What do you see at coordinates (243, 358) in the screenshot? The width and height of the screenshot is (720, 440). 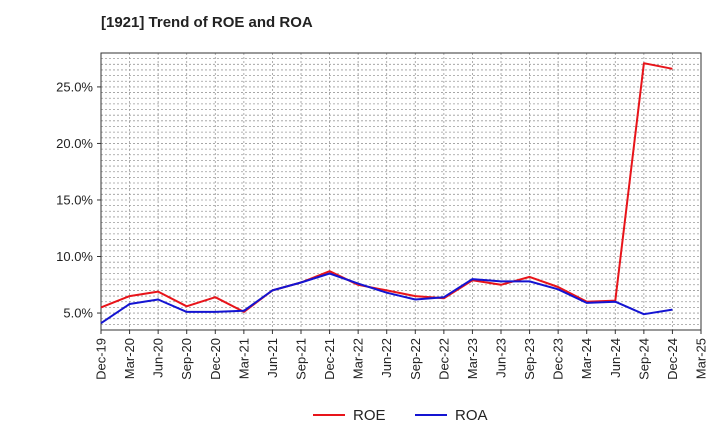 I see `x-tick-label: Mar-21` at bounding box center [243, 358].